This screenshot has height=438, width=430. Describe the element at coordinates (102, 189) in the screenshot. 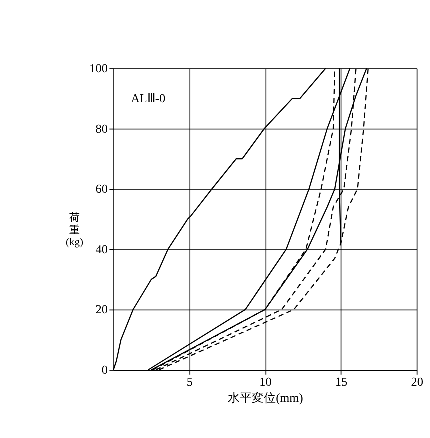

I see `y-tick-label: 60` at that location.